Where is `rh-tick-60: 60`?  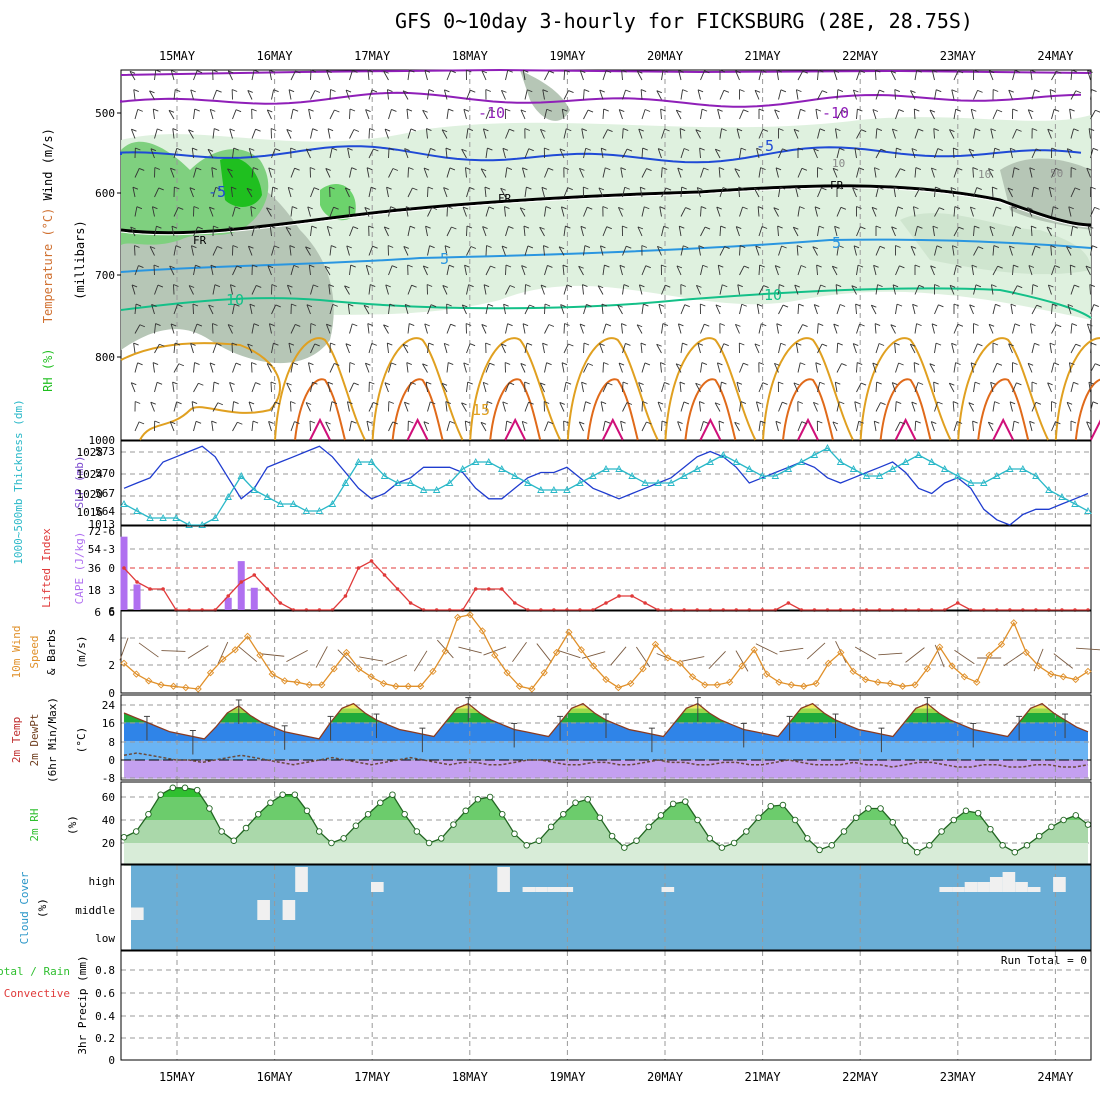 rh-tick-60: 60 is located at coordinates (108, 797).